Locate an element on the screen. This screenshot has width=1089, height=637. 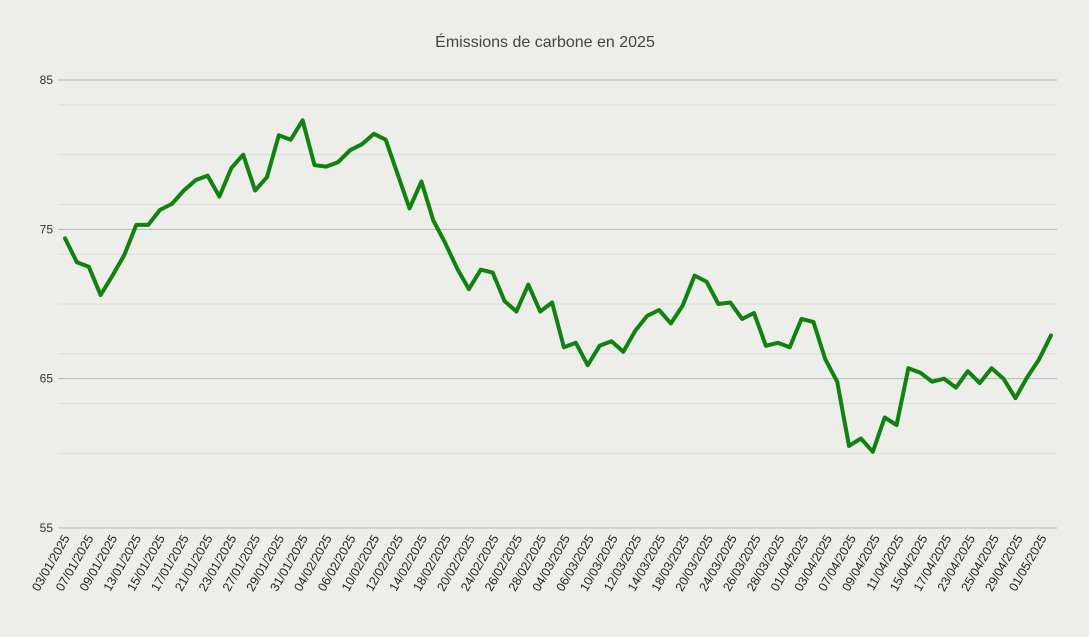
chart-title: Émissions de carbone en 2025 is located at coordinates (545, 41).